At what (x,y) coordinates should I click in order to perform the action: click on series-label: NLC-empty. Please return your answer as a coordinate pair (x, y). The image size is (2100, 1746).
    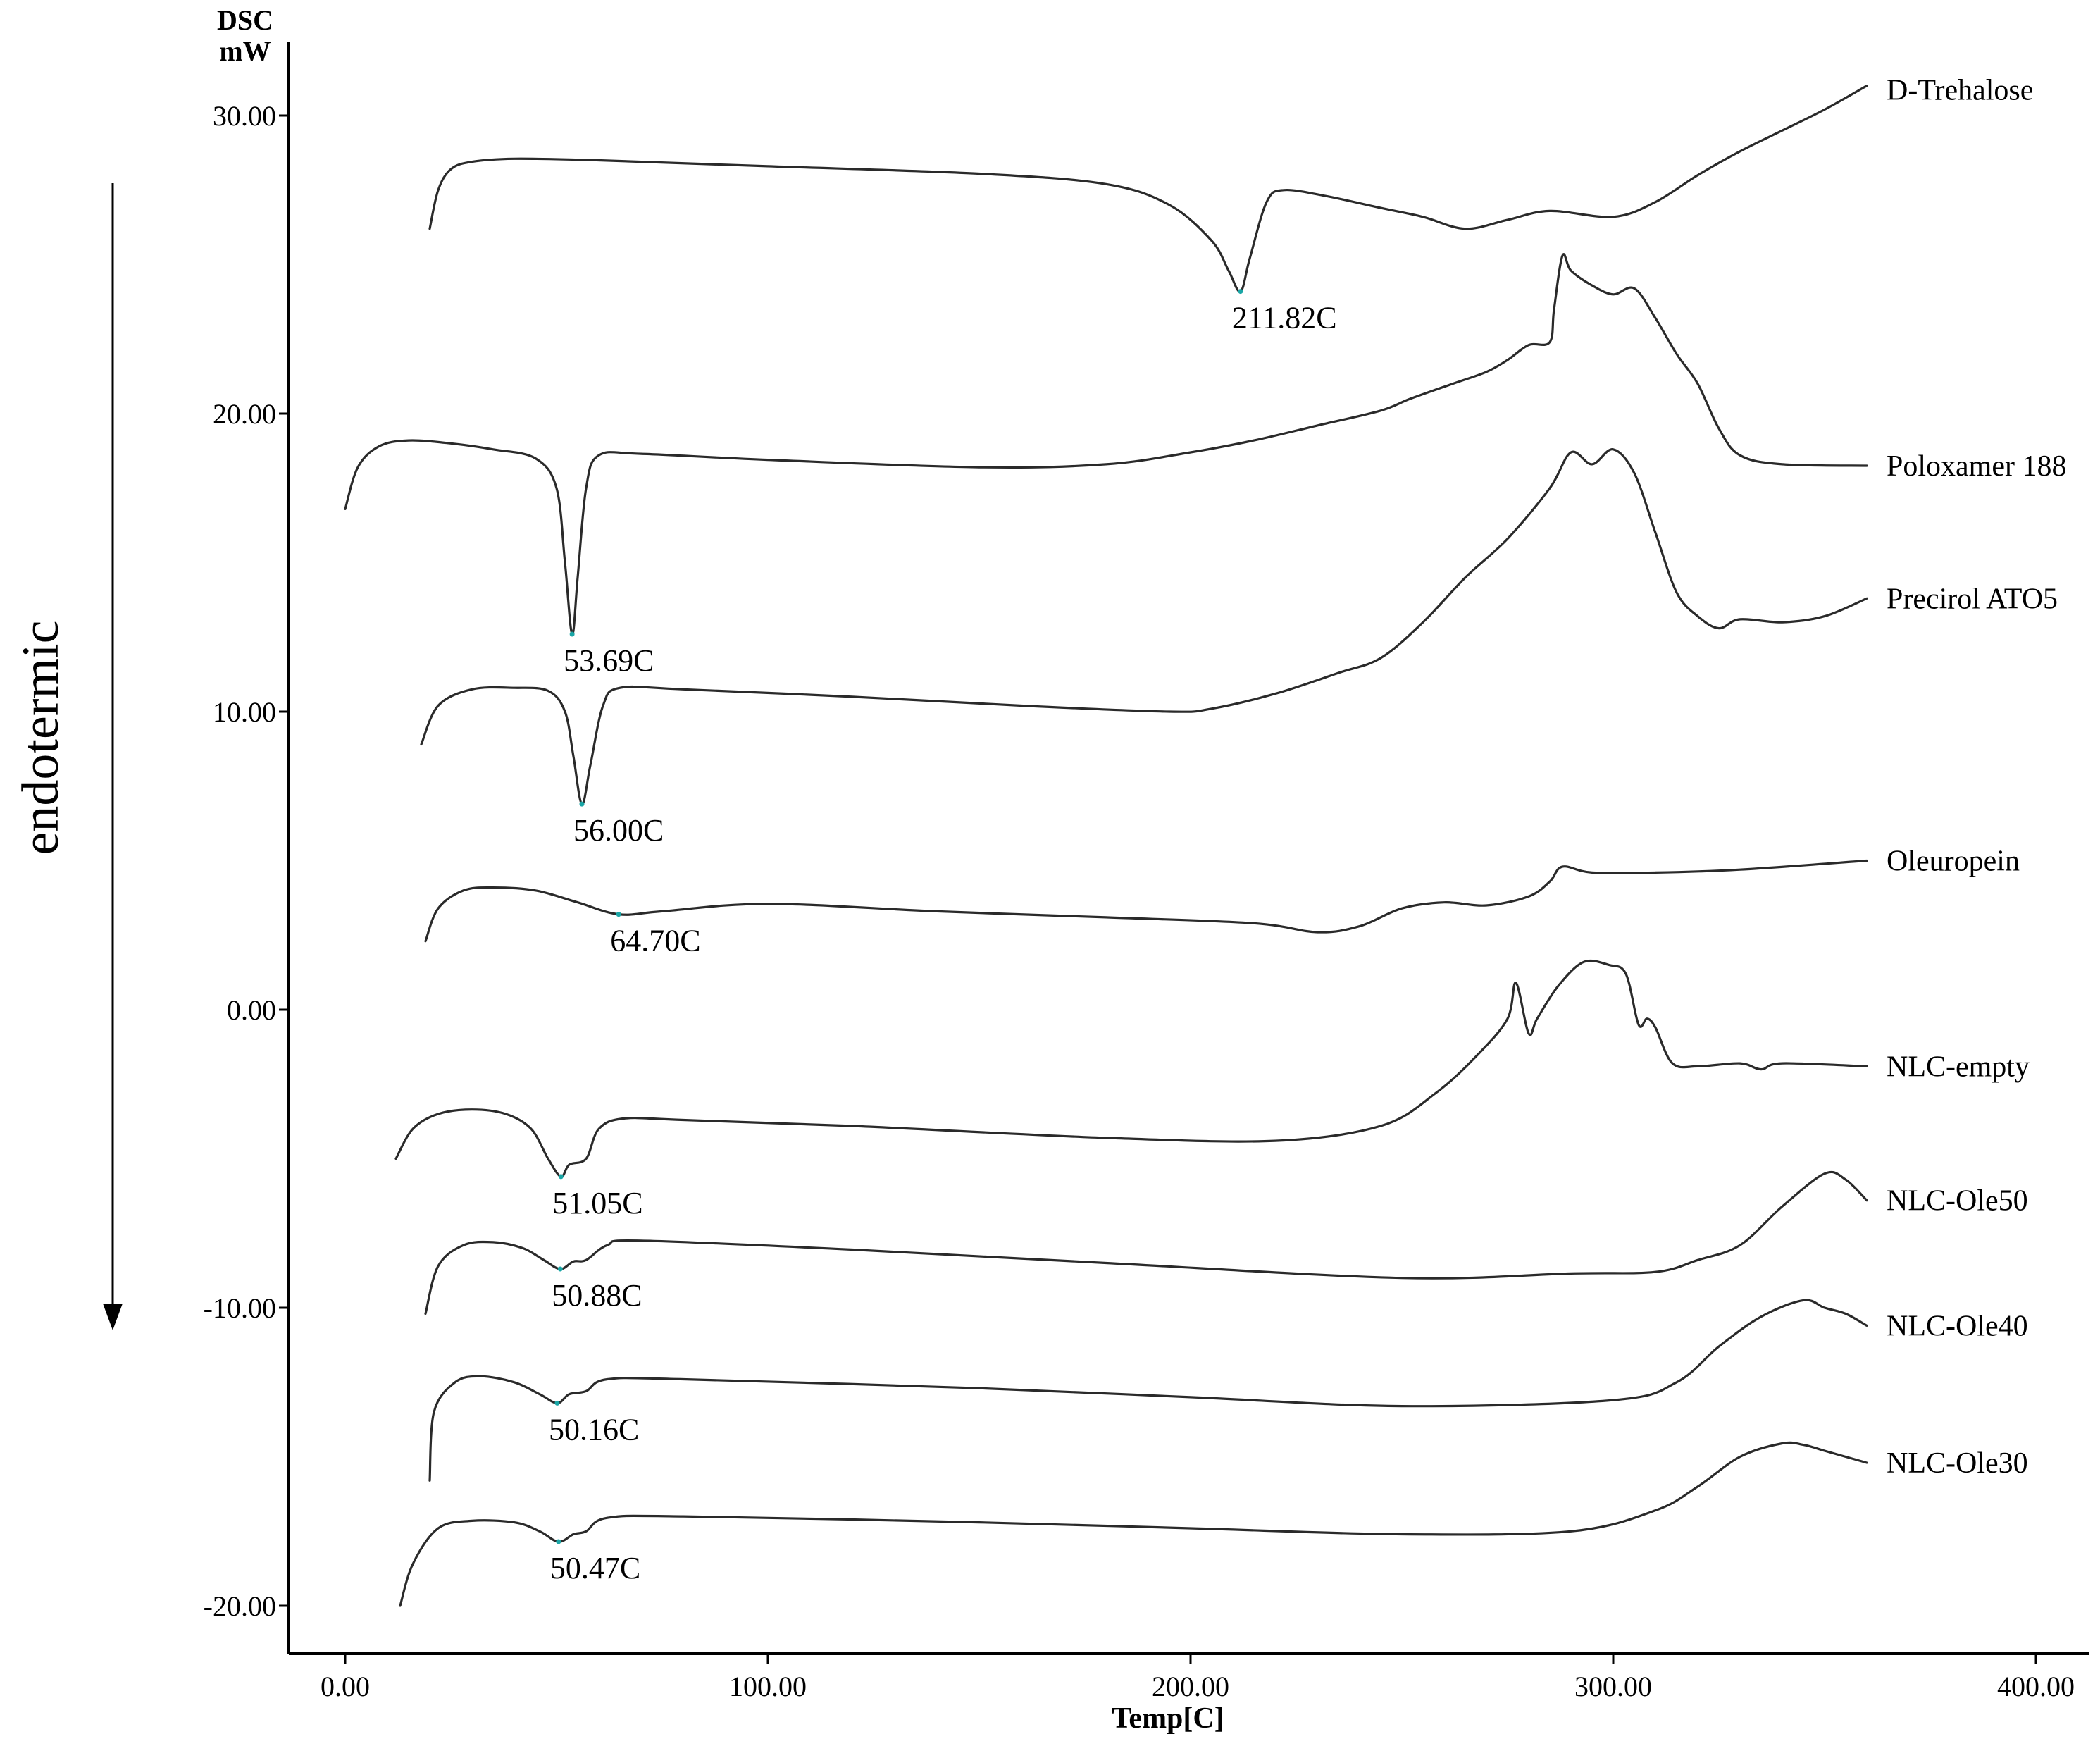
    Looking at the image, I should click on (1959, 1067).